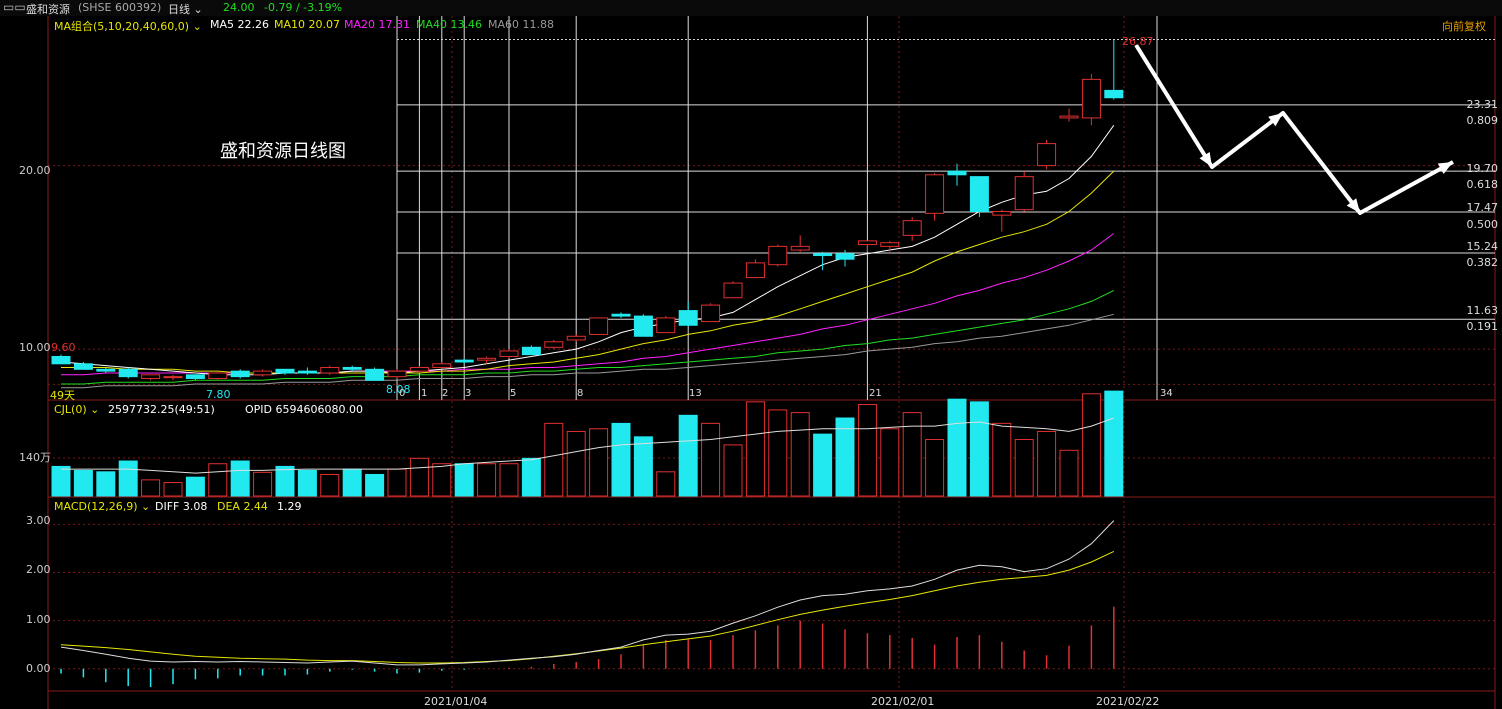 Image resolution: width=1502 pixels, height=709 pixels. Describe the element at coordinates (456, 701) in the screenshot. I see `date-label-0104: 2021/01/04` at that location.